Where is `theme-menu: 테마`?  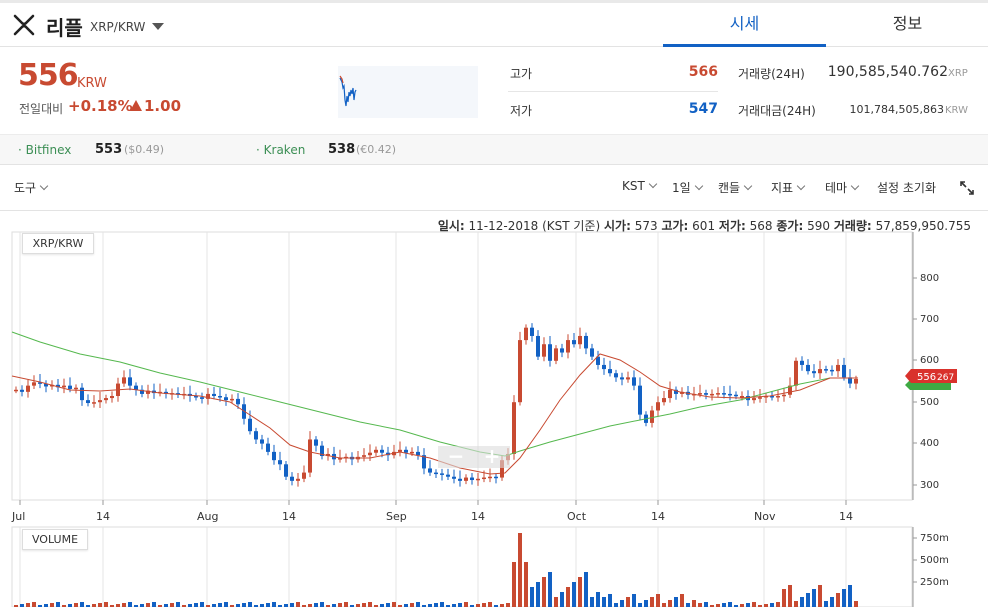
theme-menu: 테마 is located at coordinates (842, 187).